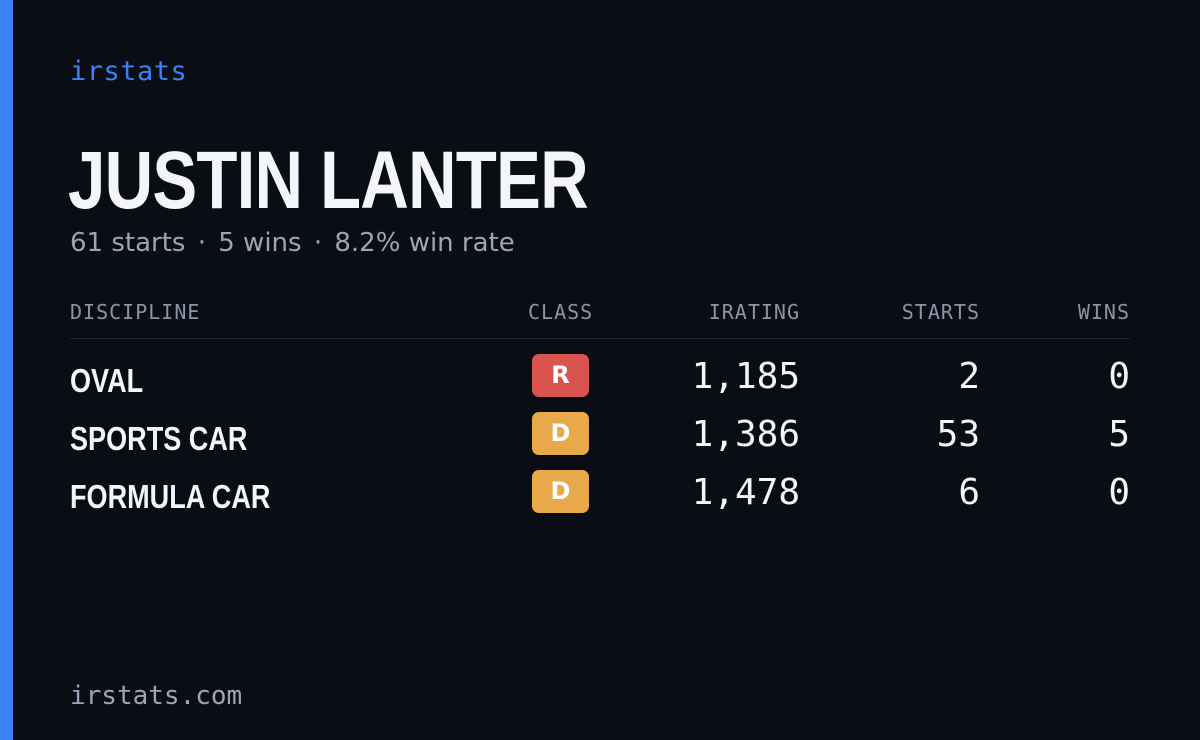  I want to click on discipline-name: FORMULA CAR, so click(170, 496).